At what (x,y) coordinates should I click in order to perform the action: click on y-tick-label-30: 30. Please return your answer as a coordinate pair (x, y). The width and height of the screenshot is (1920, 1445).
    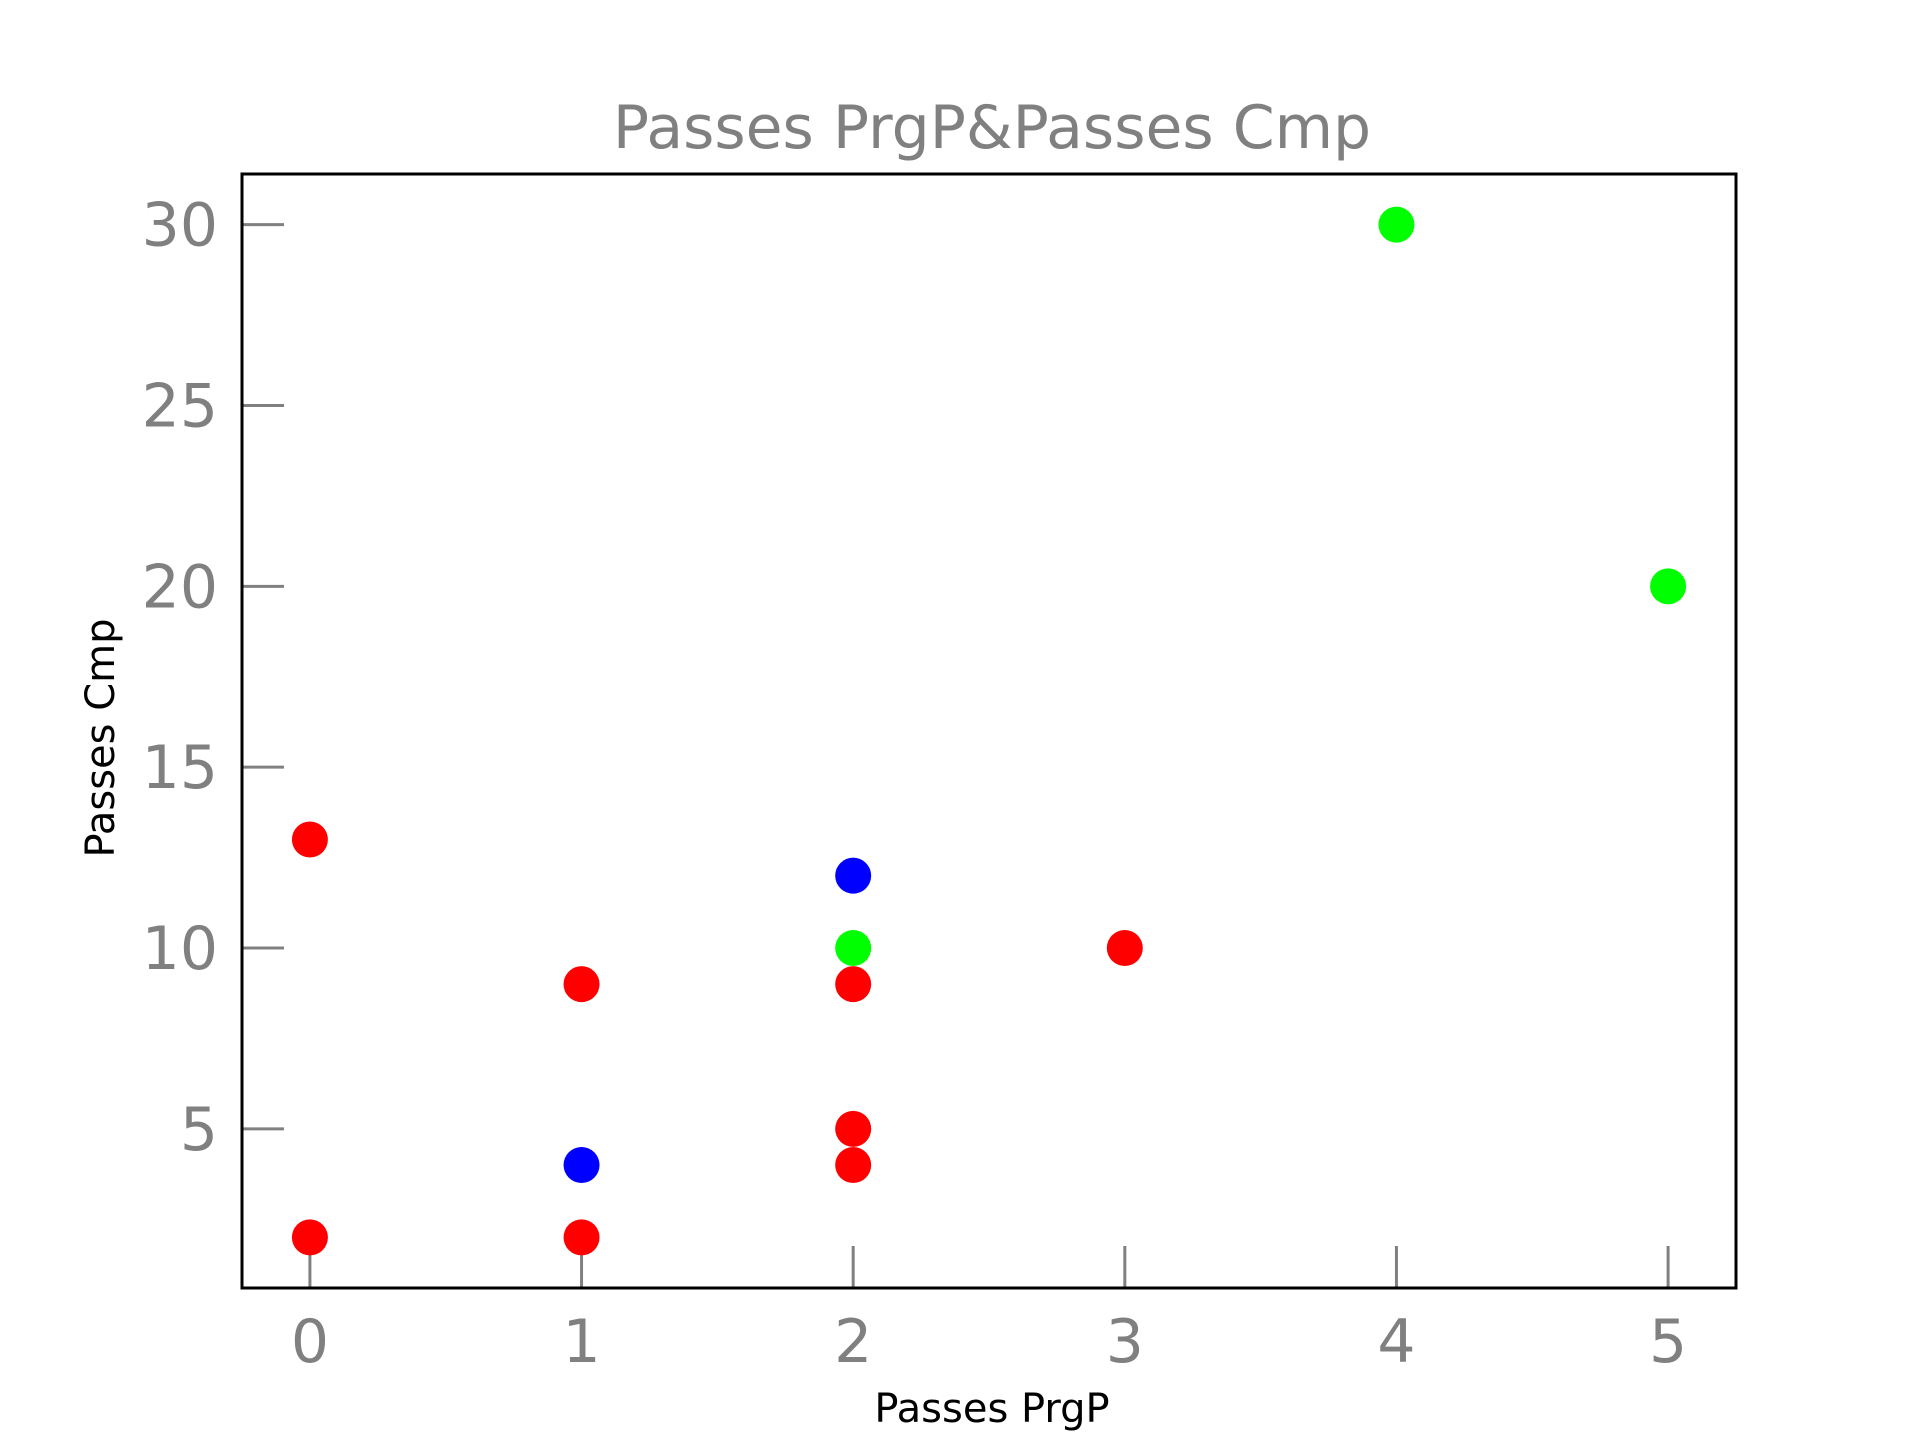
    Looking at the image, I should click on (180, 226).